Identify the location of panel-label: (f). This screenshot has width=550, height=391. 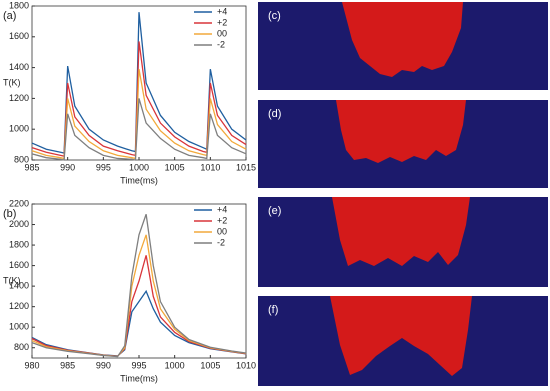
(273, 310).